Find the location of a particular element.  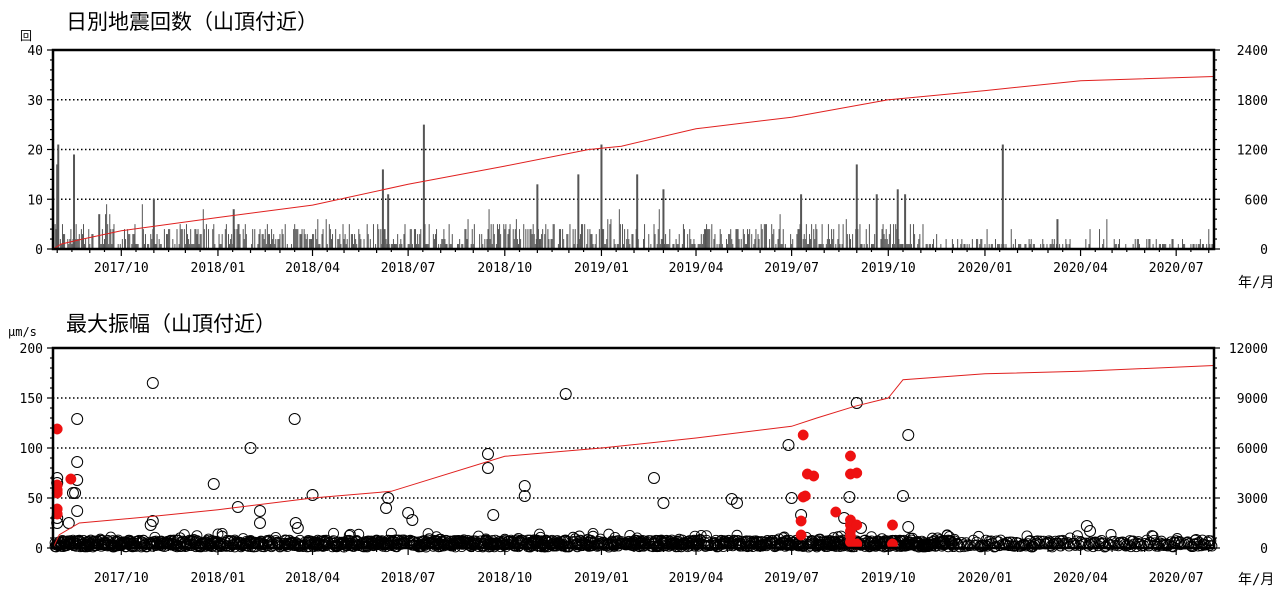

y2-tick-label: 3000 is located at coordinates (1252, 499).